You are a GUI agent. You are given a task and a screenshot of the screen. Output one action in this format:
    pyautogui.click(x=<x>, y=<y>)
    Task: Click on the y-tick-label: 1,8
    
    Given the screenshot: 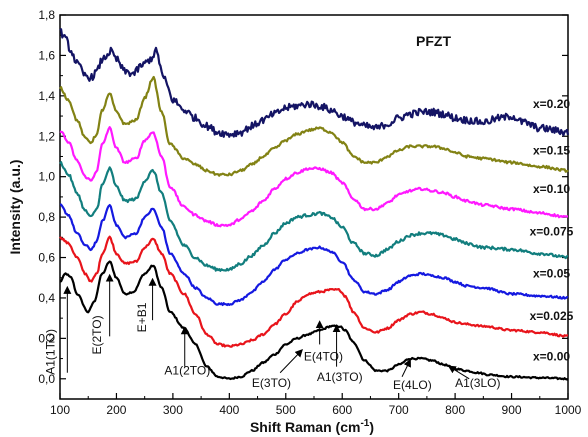 What is the action you would take?
    pyautogui.click(x=46, y=15)
    